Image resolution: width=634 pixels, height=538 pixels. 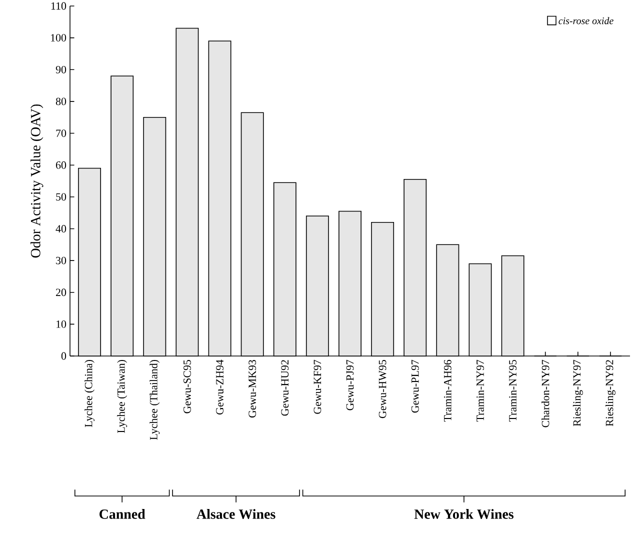 What do you see at coordinates (382, 389) in the screenshot?
I see `x-tick-label: Gewu-HW95` at bounding box center [382, 389].